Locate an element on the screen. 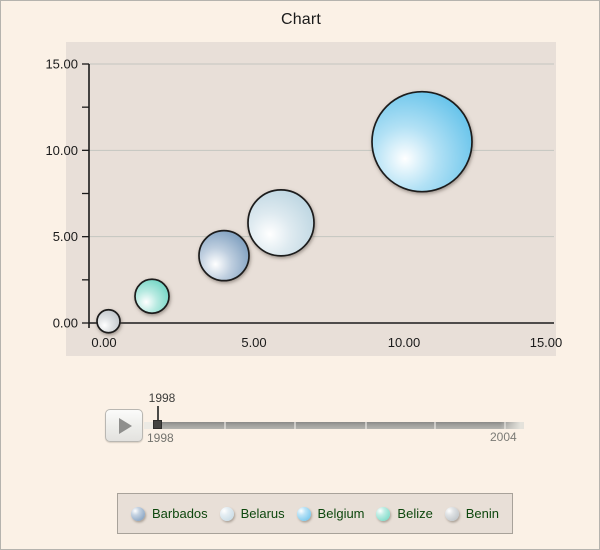  y-axis-tick-label: 0.00 is located at coordinates (65, 323).